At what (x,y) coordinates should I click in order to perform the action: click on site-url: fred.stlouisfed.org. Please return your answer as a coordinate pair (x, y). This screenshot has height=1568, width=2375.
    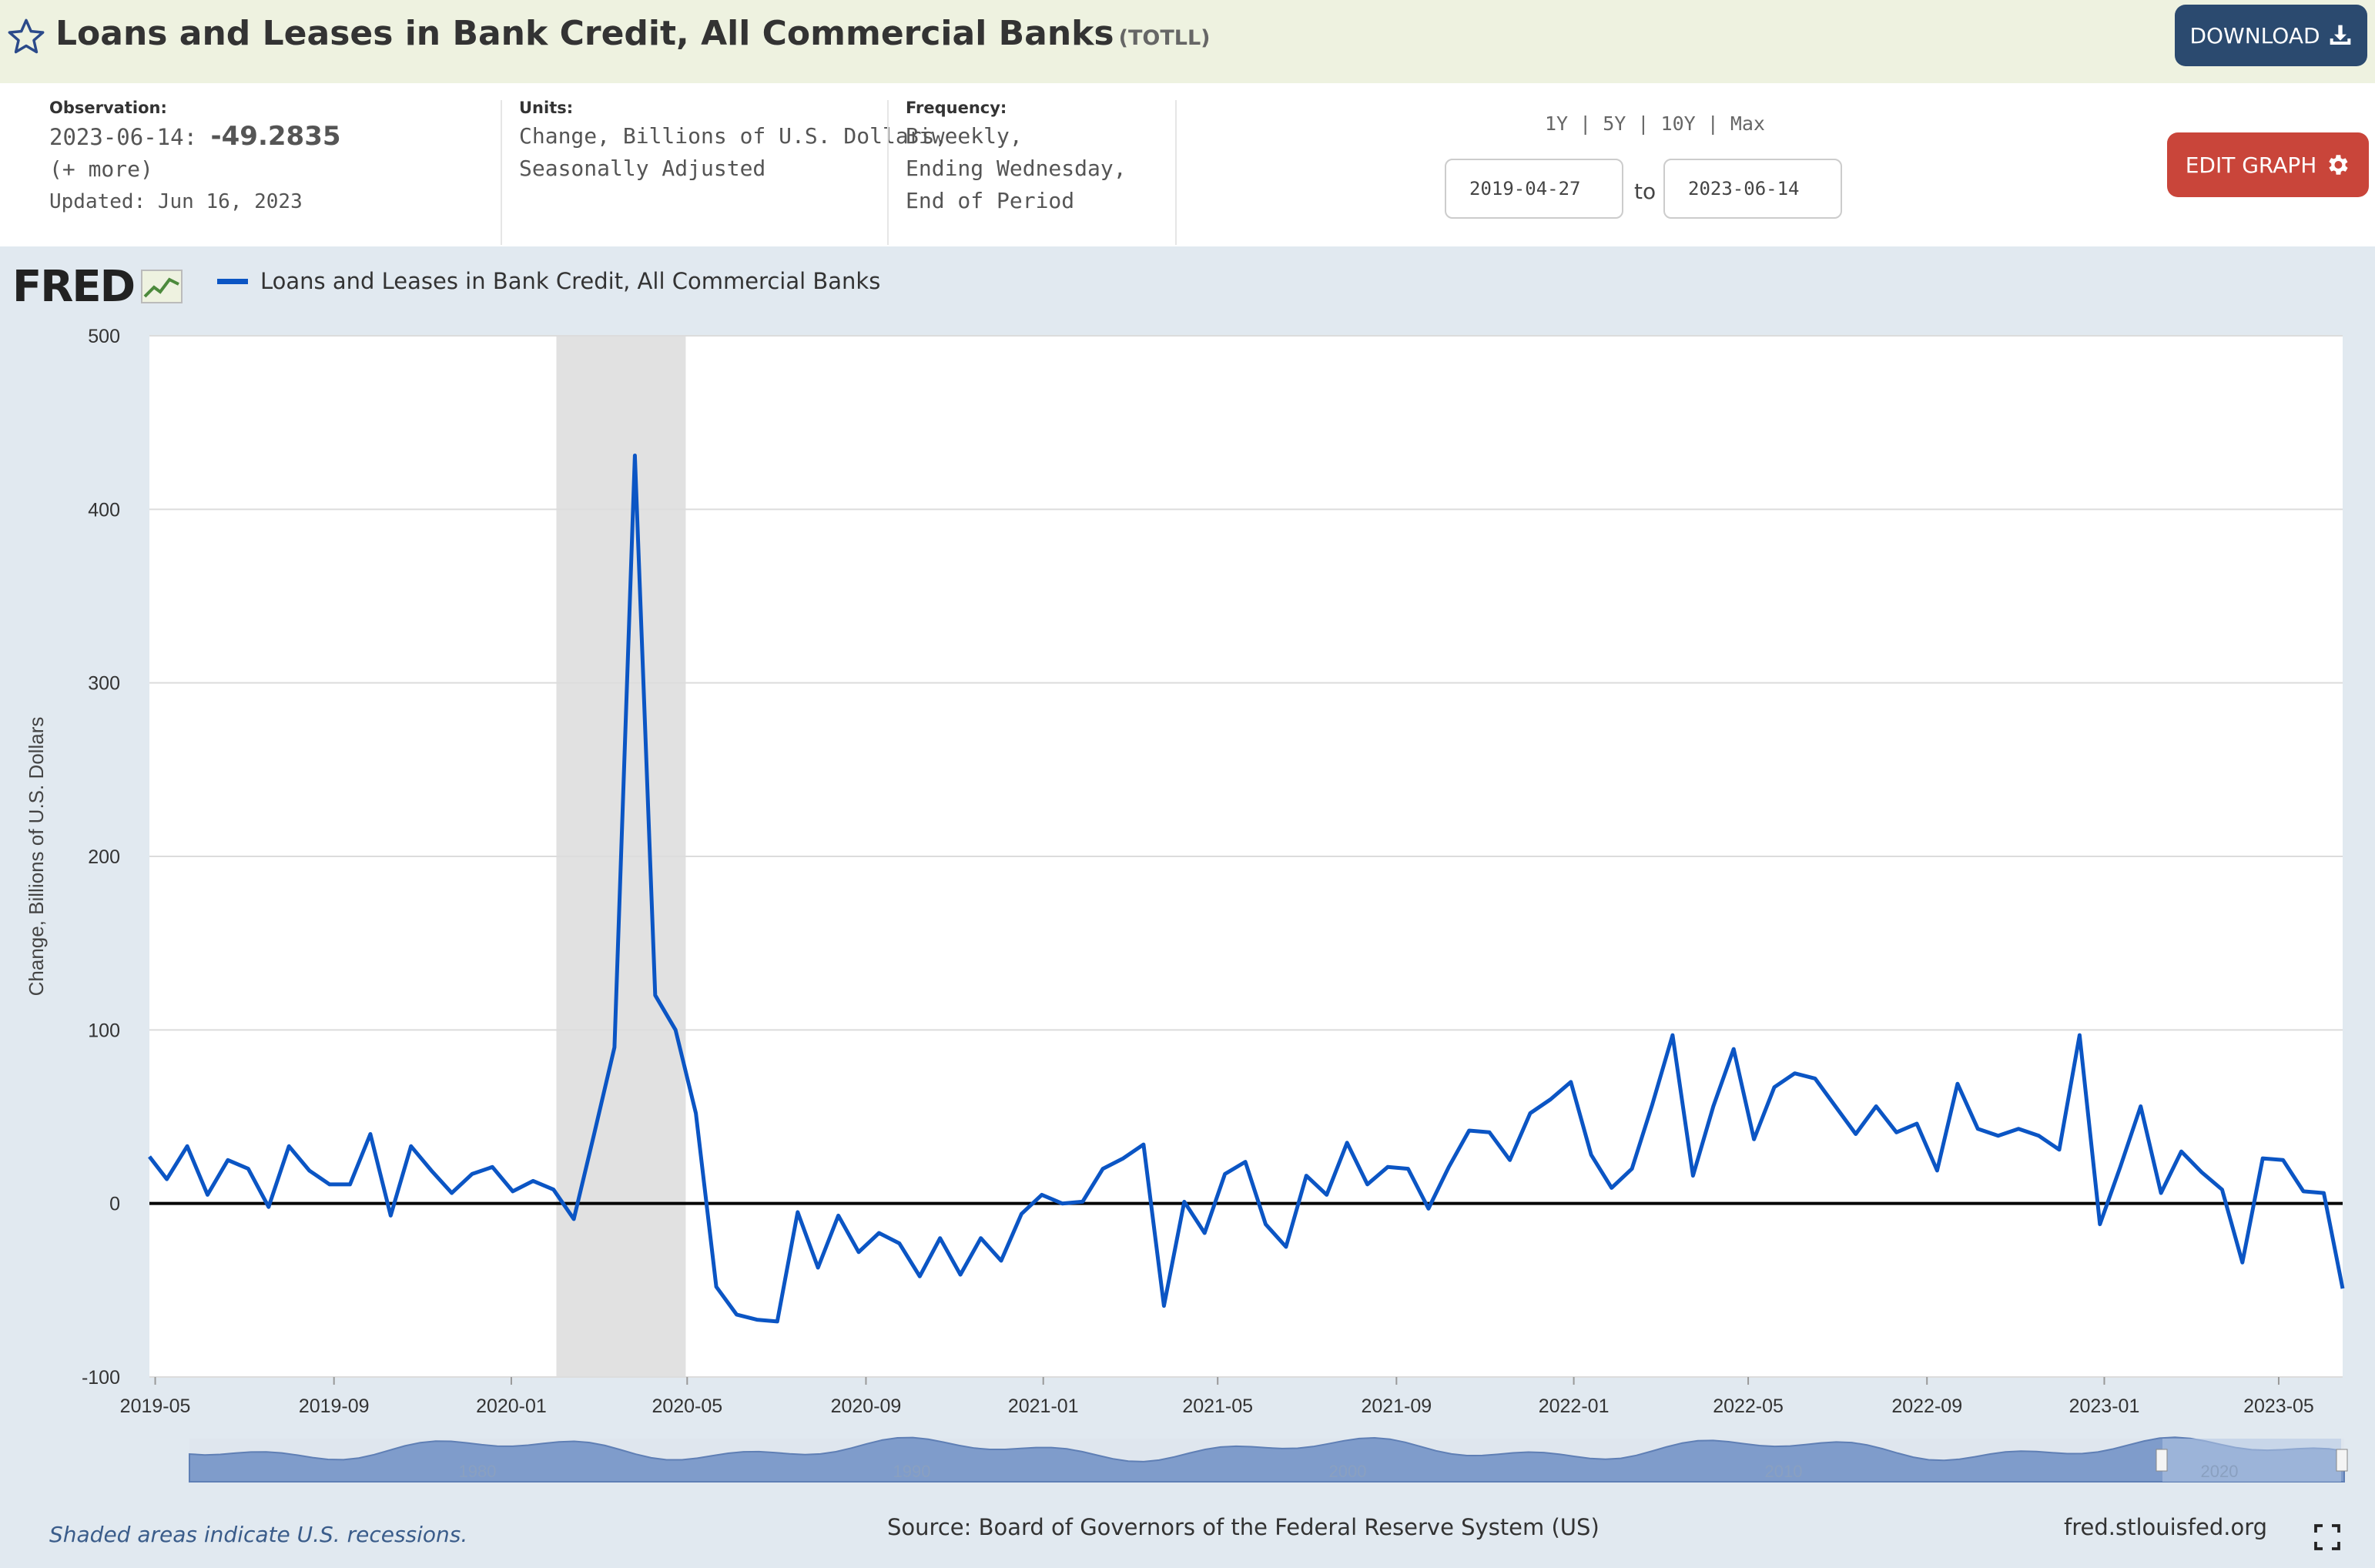
    Looking at the image, I should click on (2166, 1527).